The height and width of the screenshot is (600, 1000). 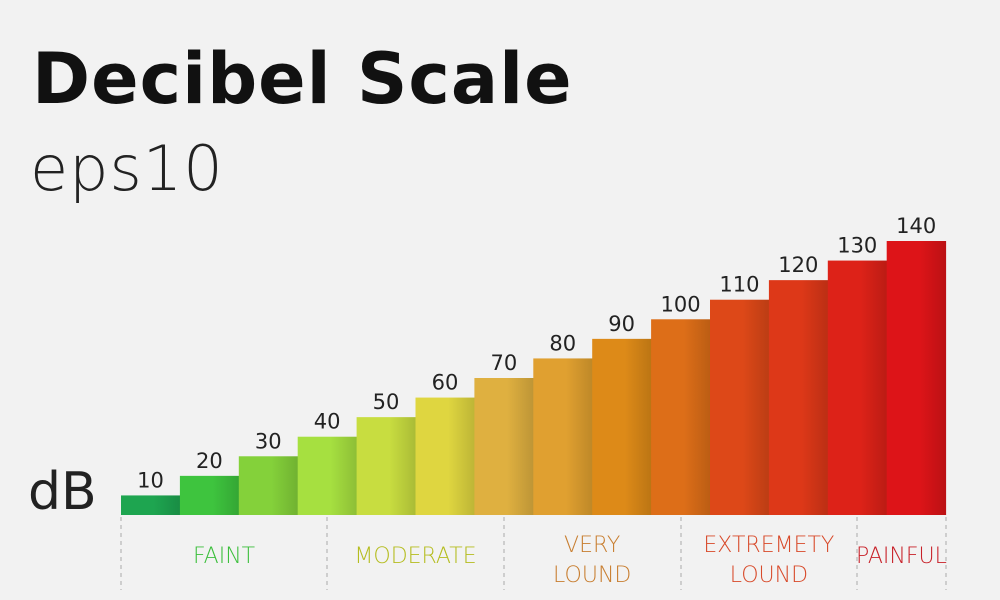 I want to click on chart-title: Decibel Scale, so click(x=302, y=79).